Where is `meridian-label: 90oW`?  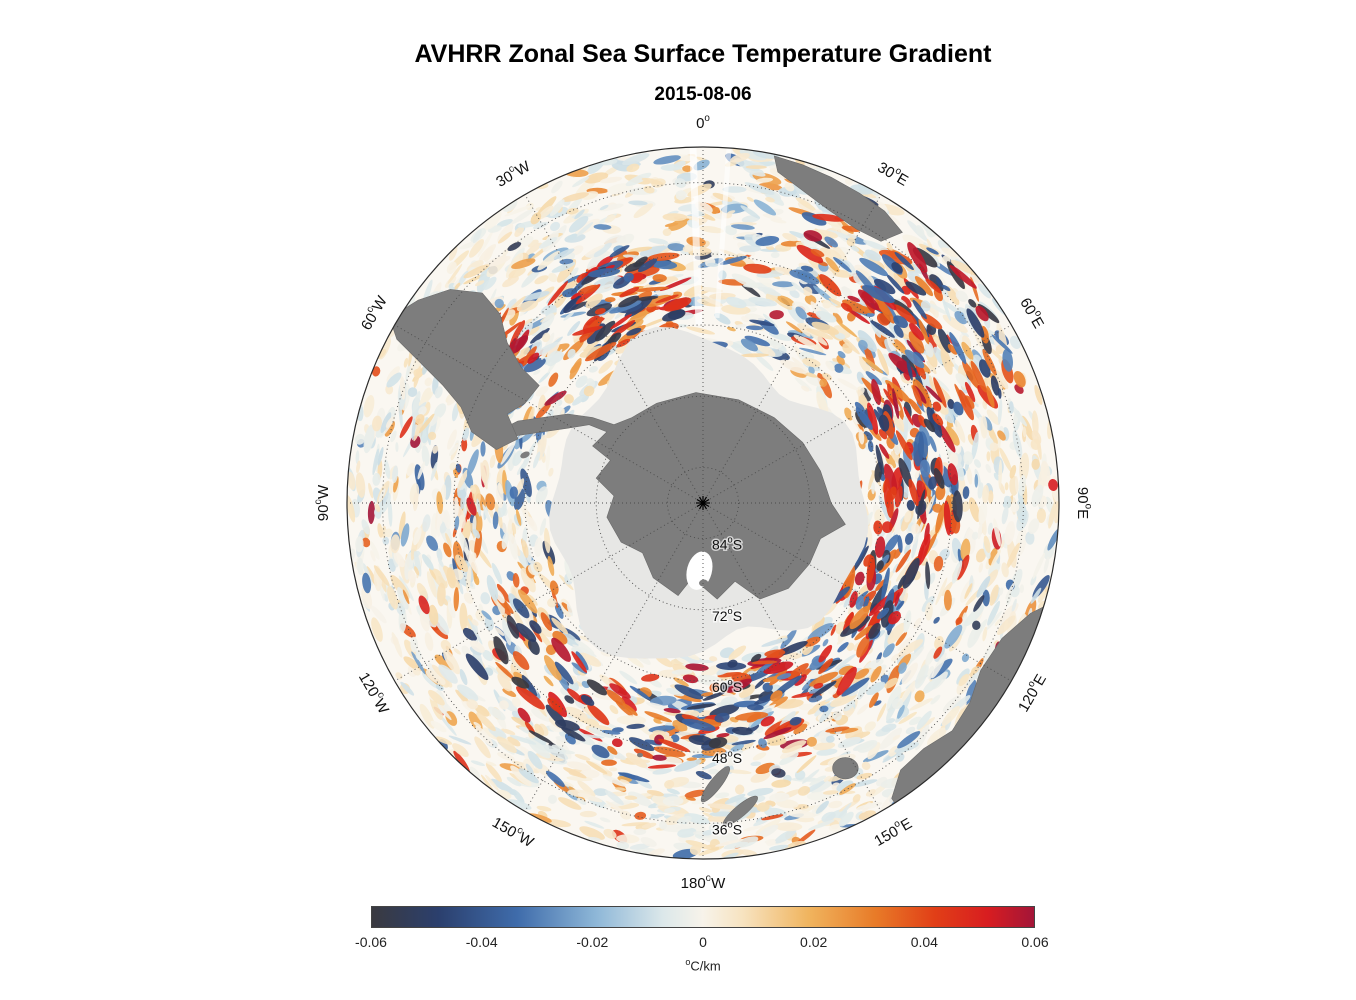
meridian-label: 90oW is located at coordinates (321, 502).